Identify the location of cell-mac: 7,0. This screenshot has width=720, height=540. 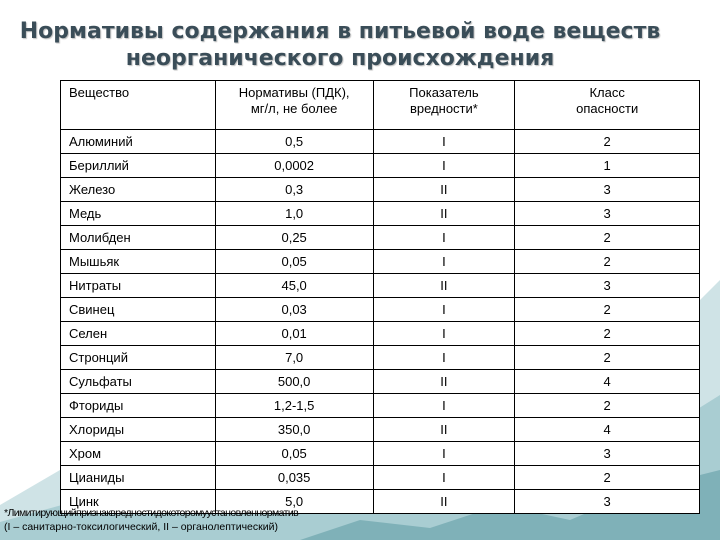
(294, 357).